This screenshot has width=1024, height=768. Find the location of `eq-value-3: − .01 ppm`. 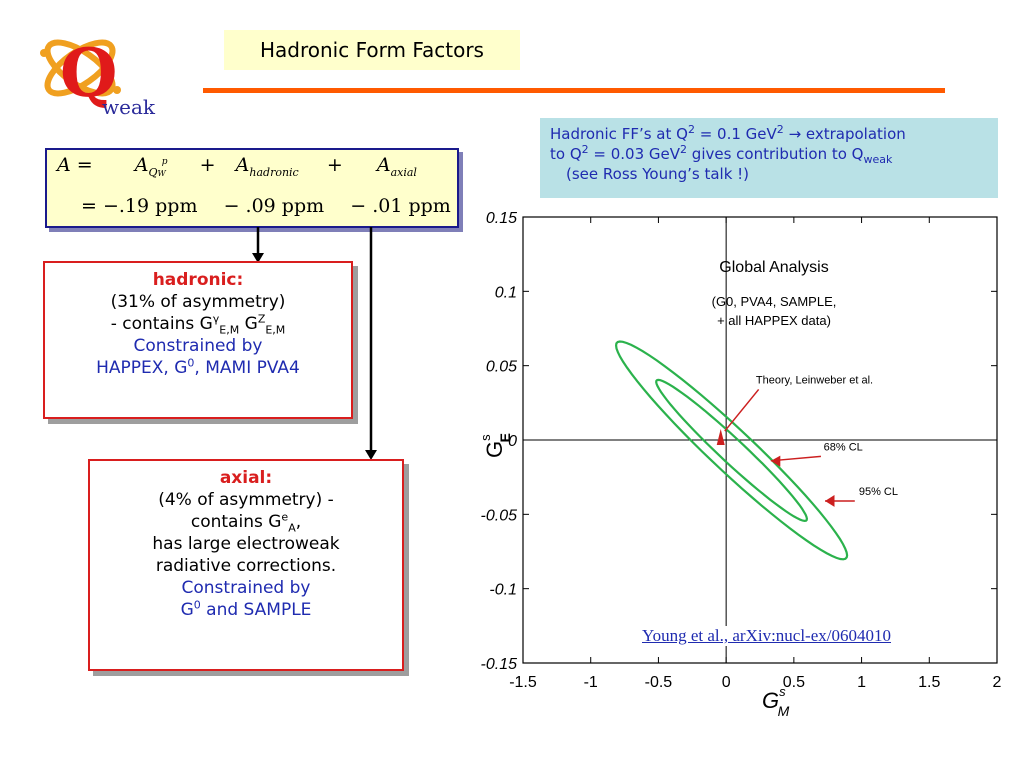

eq-value-3: − .01 ppm is located at coordinates (400, 206).